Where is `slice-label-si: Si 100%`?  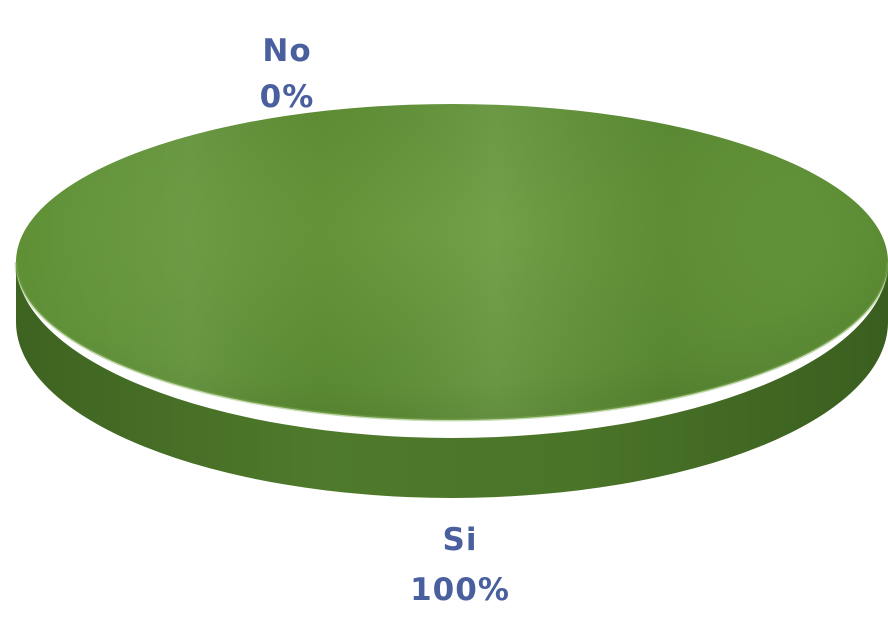 slice-label-si: Si 100% is located at coordinates (460, 565).